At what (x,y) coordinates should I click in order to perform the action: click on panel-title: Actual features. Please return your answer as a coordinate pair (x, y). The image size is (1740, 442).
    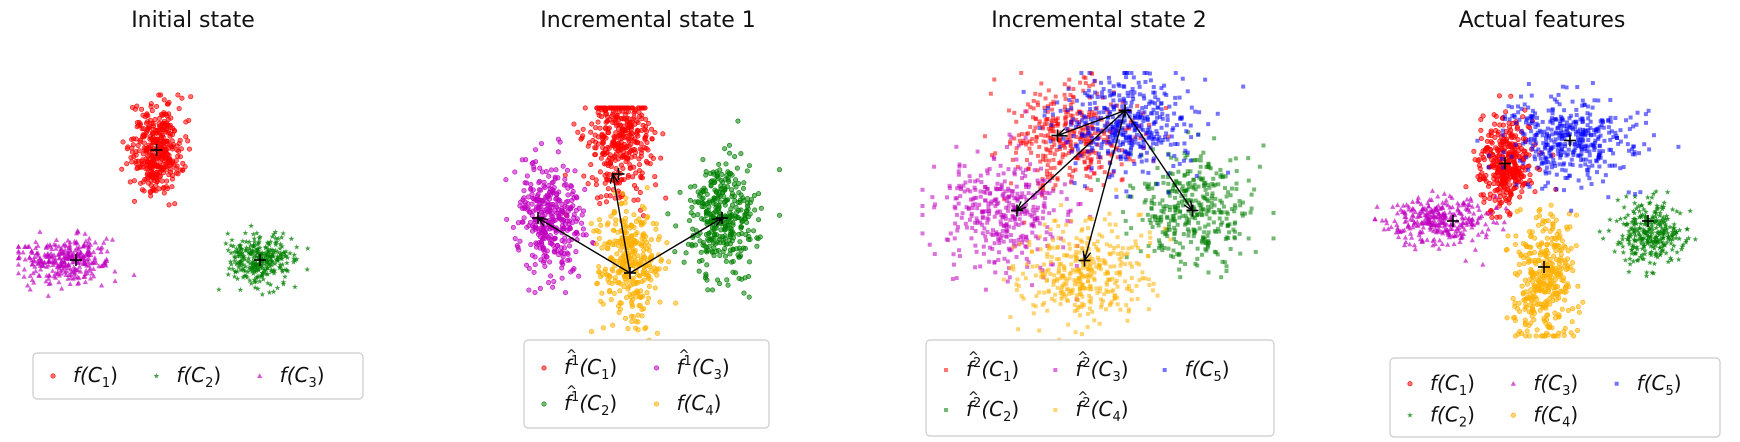
    Looking at the image, I should click on (1542, 20).